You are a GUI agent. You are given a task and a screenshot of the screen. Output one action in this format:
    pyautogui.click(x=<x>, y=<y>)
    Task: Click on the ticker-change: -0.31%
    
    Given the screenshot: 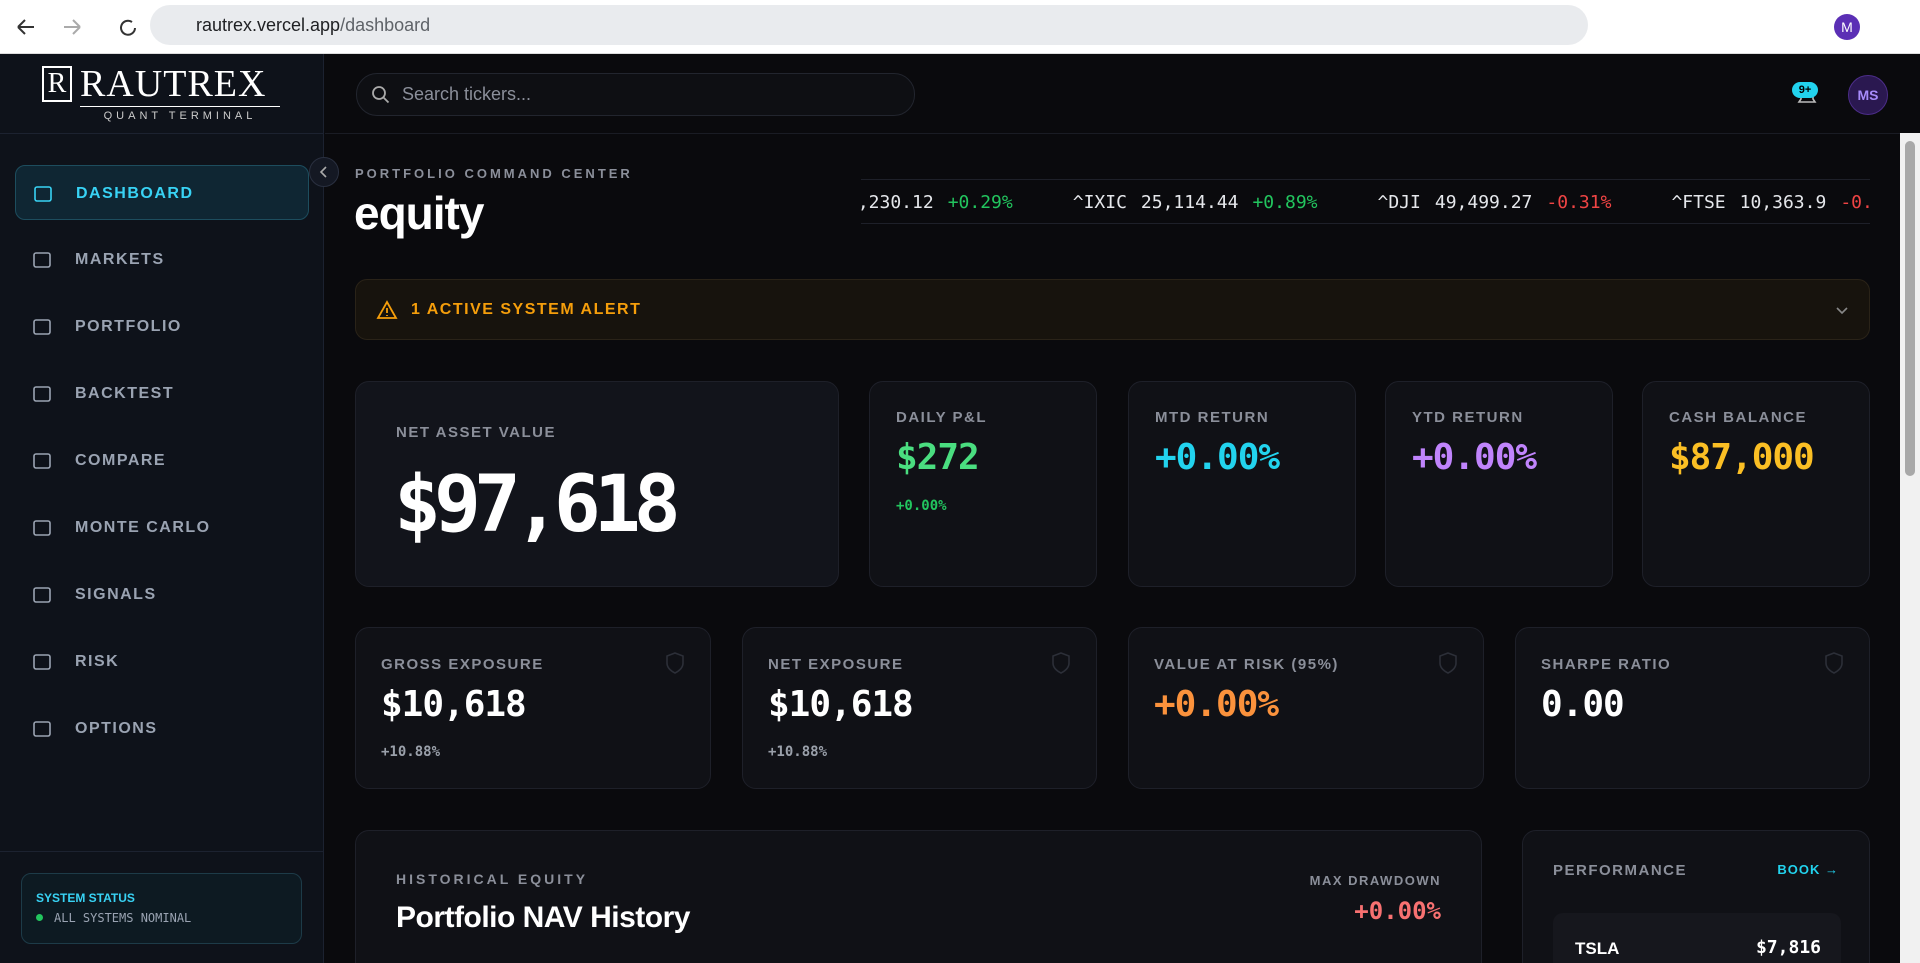 What is the action you would take?
    pyautogui.click(x=1579, y=202)
    